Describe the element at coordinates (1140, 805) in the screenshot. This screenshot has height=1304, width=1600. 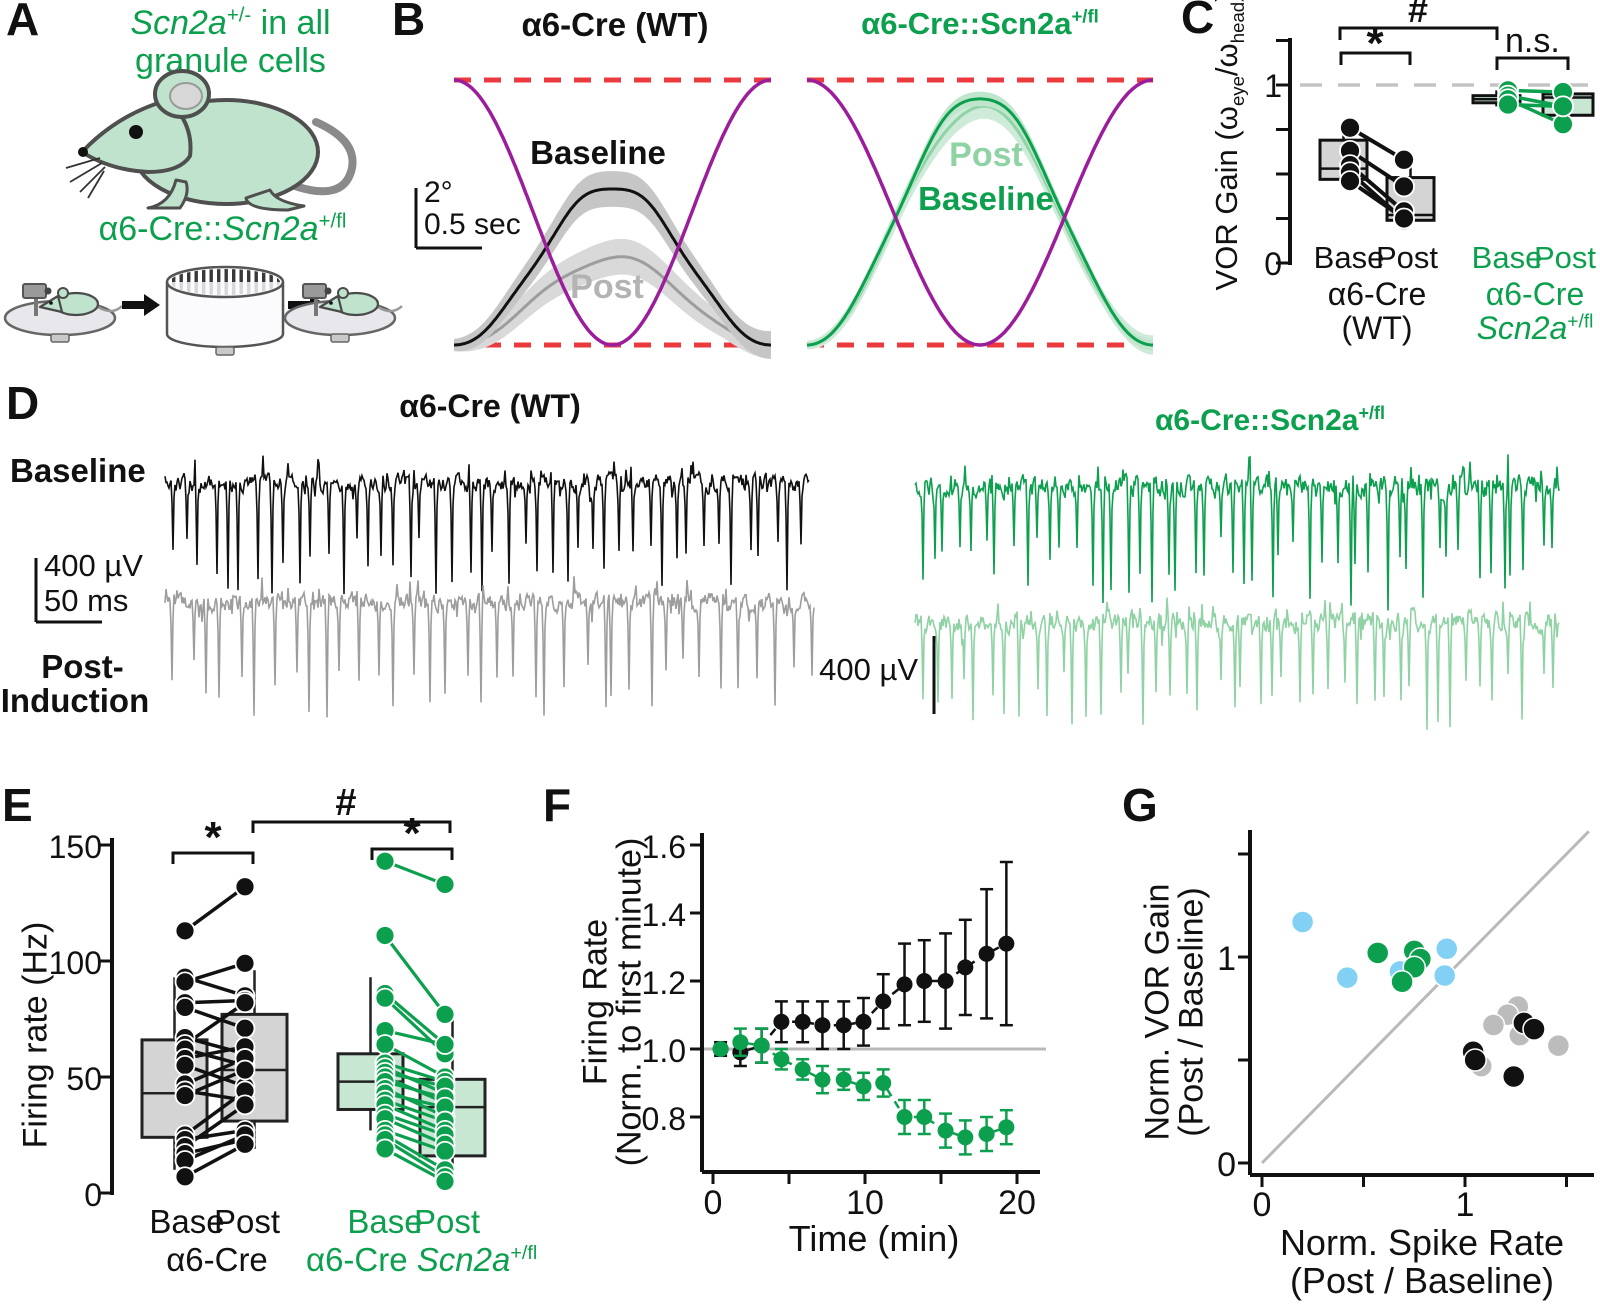
I see `panel-g-label: G` at that location.